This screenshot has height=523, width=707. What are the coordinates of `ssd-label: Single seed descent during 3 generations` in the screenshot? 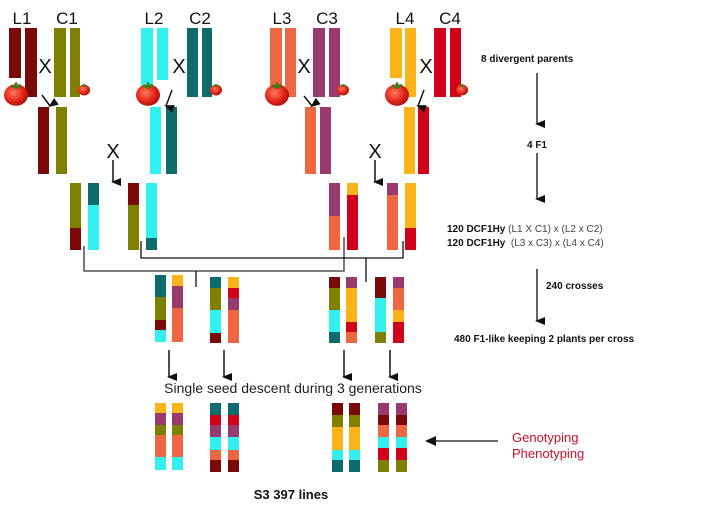 It's located at (293, 388).